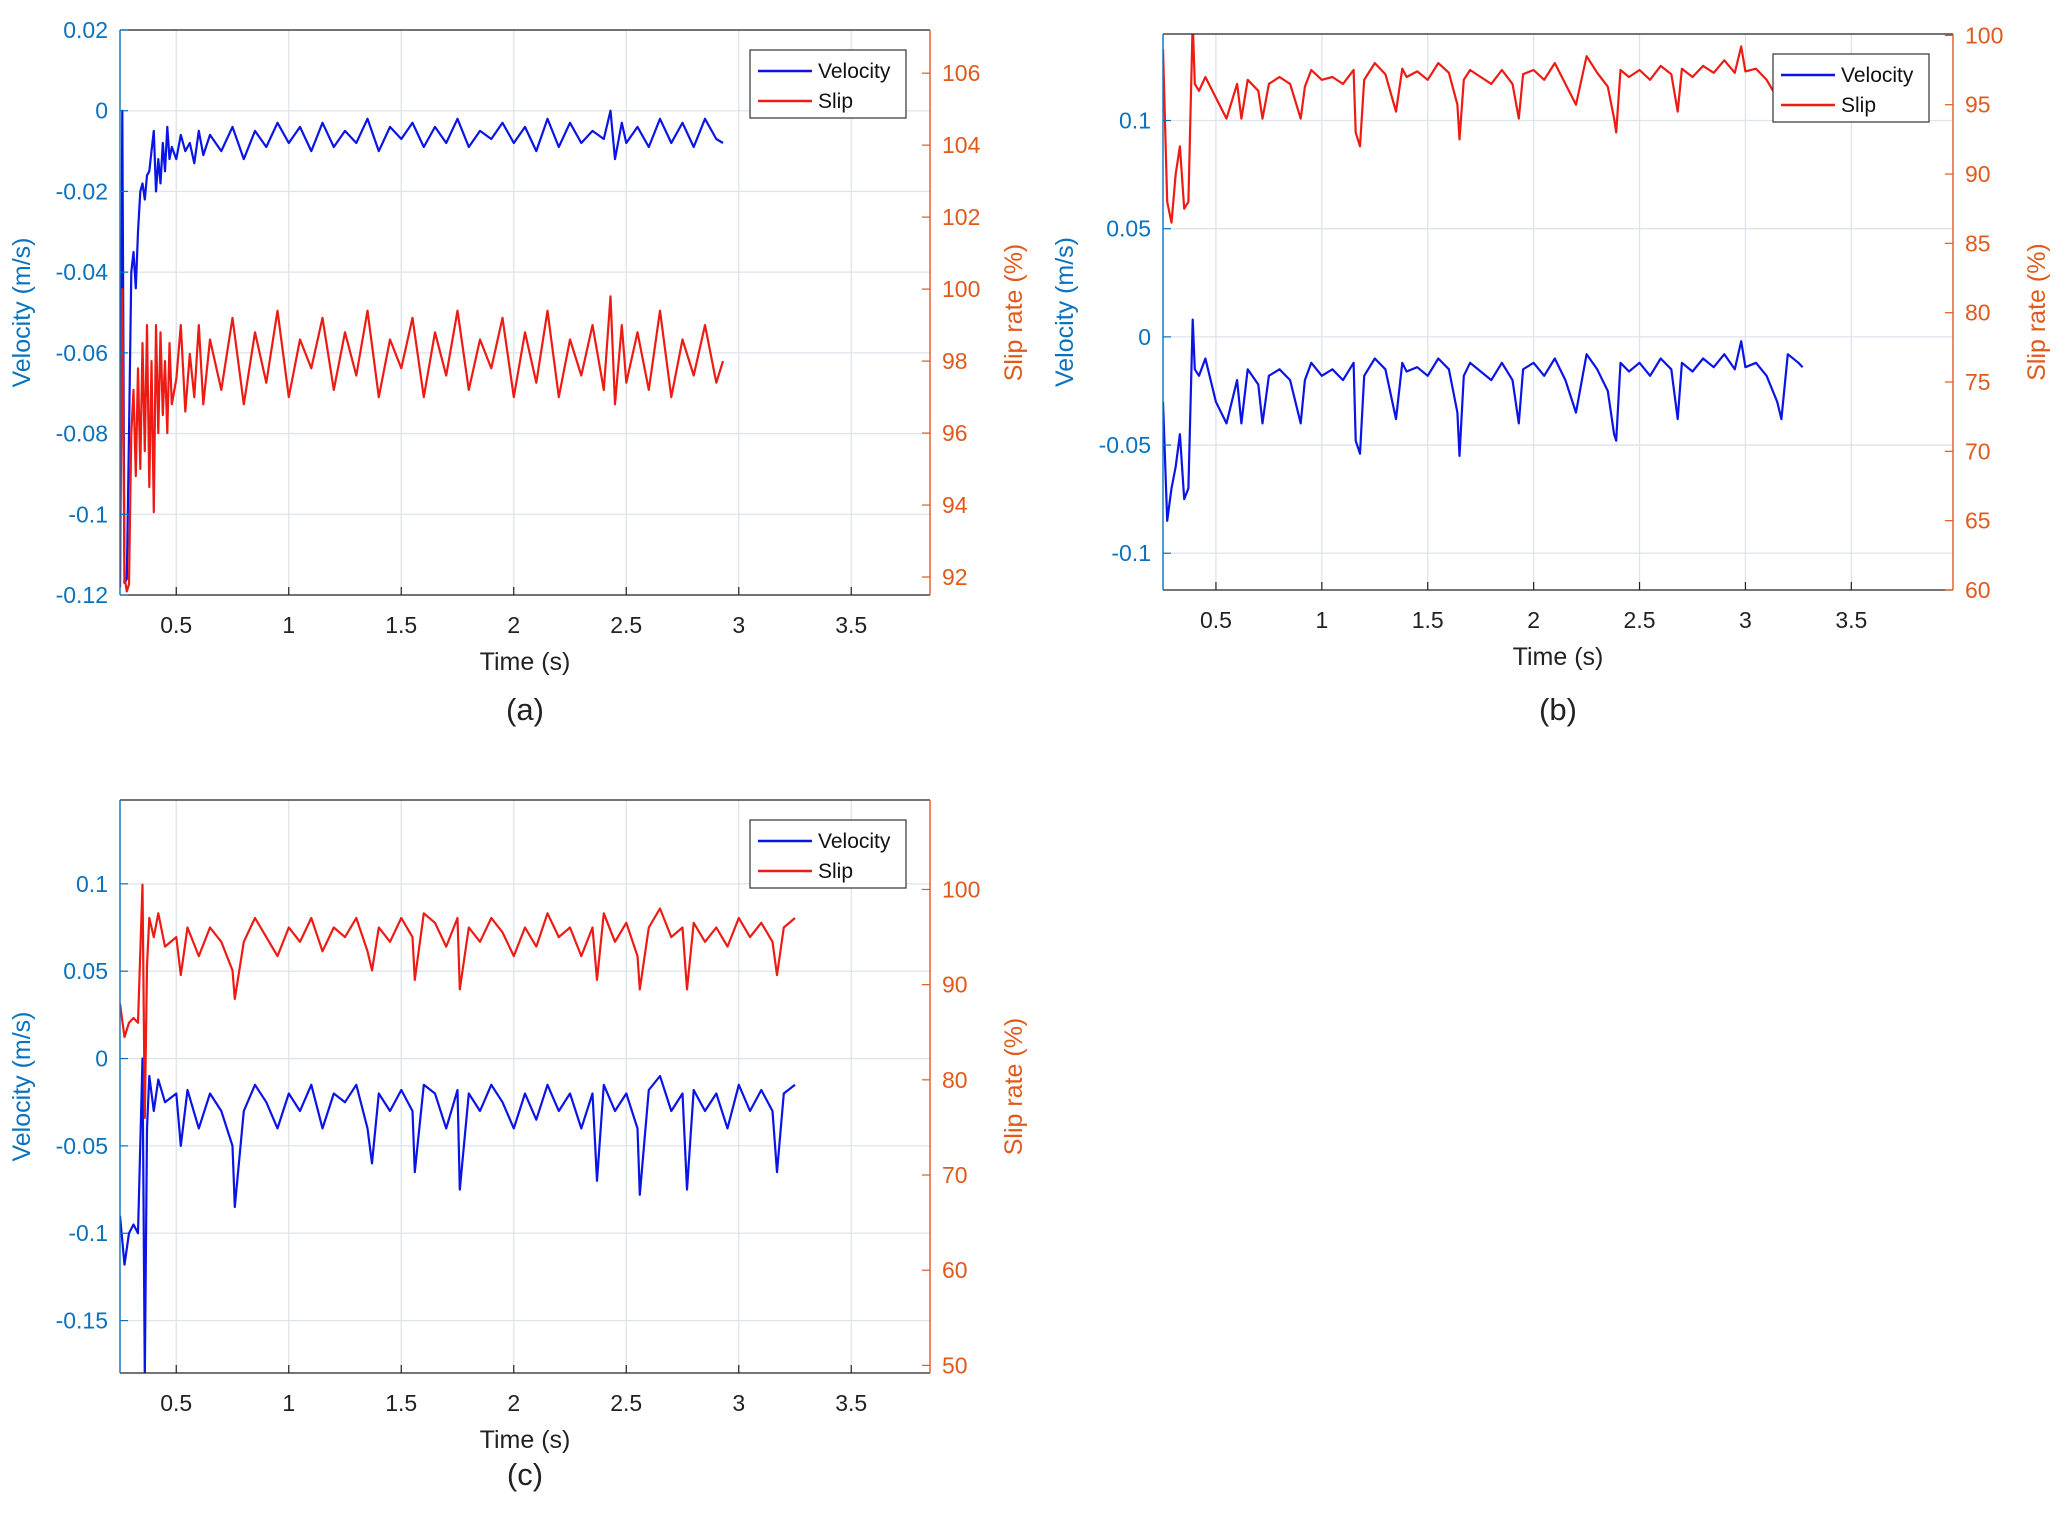 Image resolution: width=2067 pixels, height=1524 pixels. What do you see at coordinates (955, 433) in the screenshot?
I see `y-tick-label-right: 96` at bounding box center [955, 433].